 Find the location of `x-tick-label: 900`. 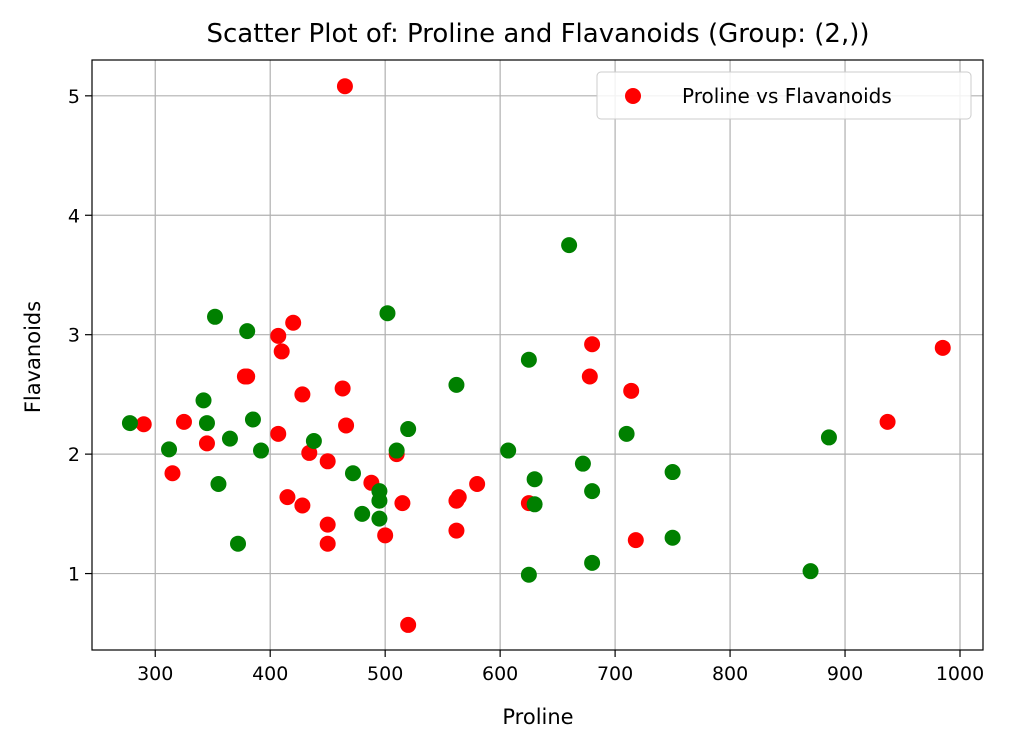

x-tick-label: 900 is located at coordinates (845, 674).